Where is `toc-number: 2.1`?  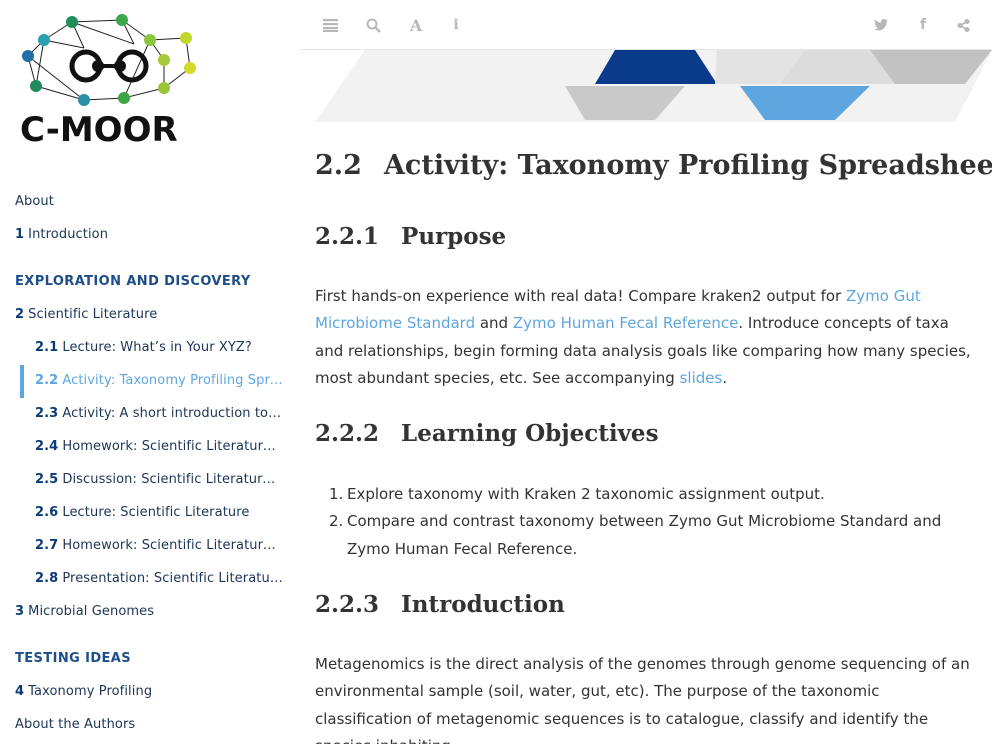
toc-number: 2.1 is located at coordinates (47, 347).